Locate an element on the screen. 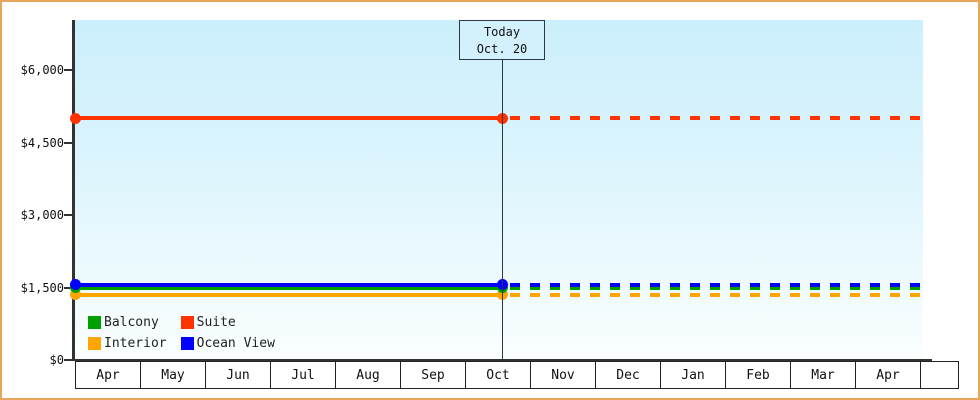 The height and width of the screenshot is (400, 980). month-cell-jan: Jan is located at coordinates (692, 375).